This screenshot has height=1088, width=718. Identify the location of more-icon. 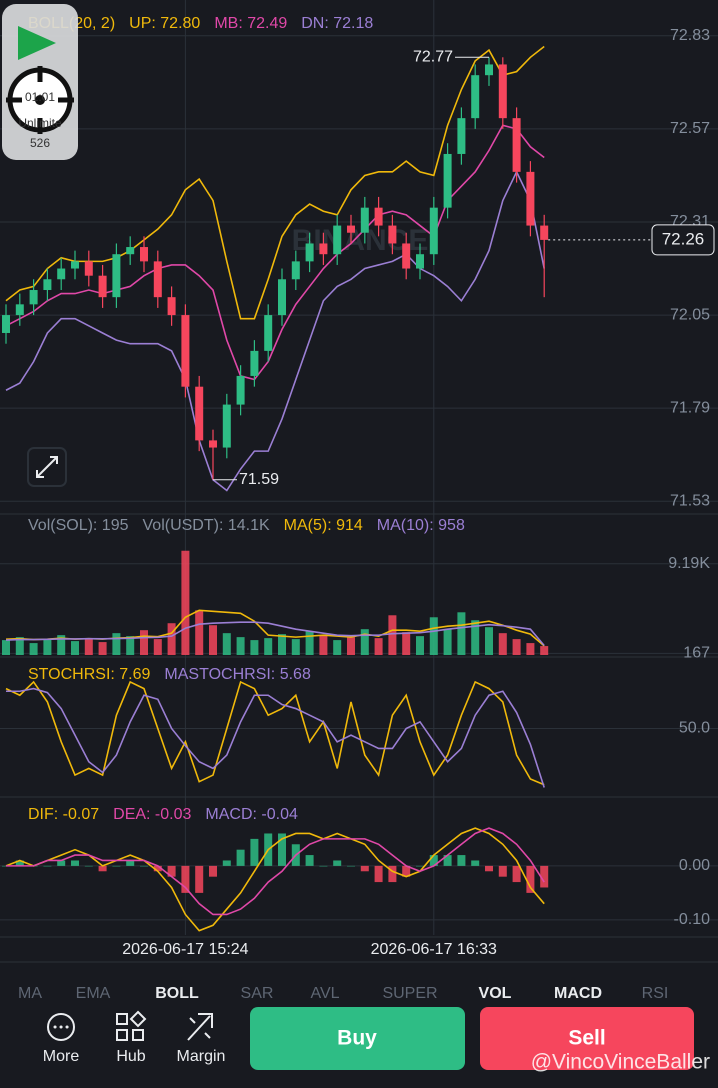
(61, 1027).